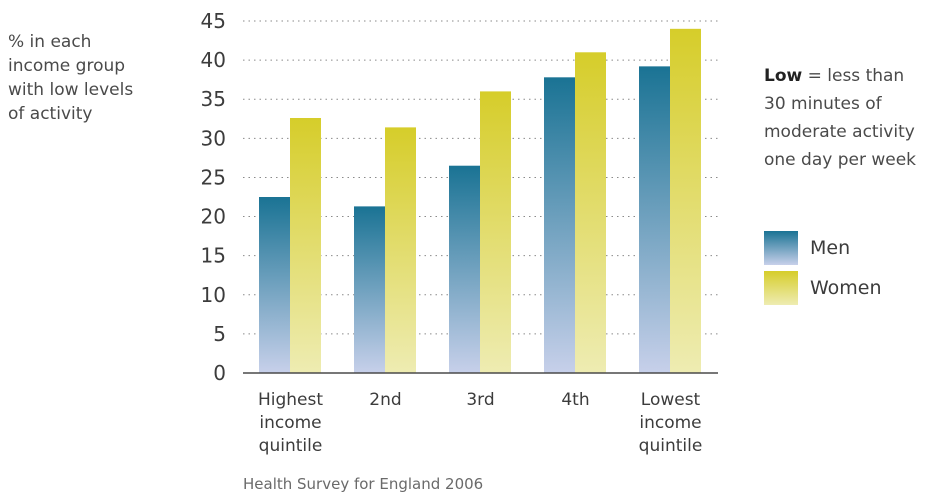 The width and height of the screenshot is (934, 499). Describe the element at coordinates (853, 76) in the screenshot. I see `note-text: = less than` at that location.